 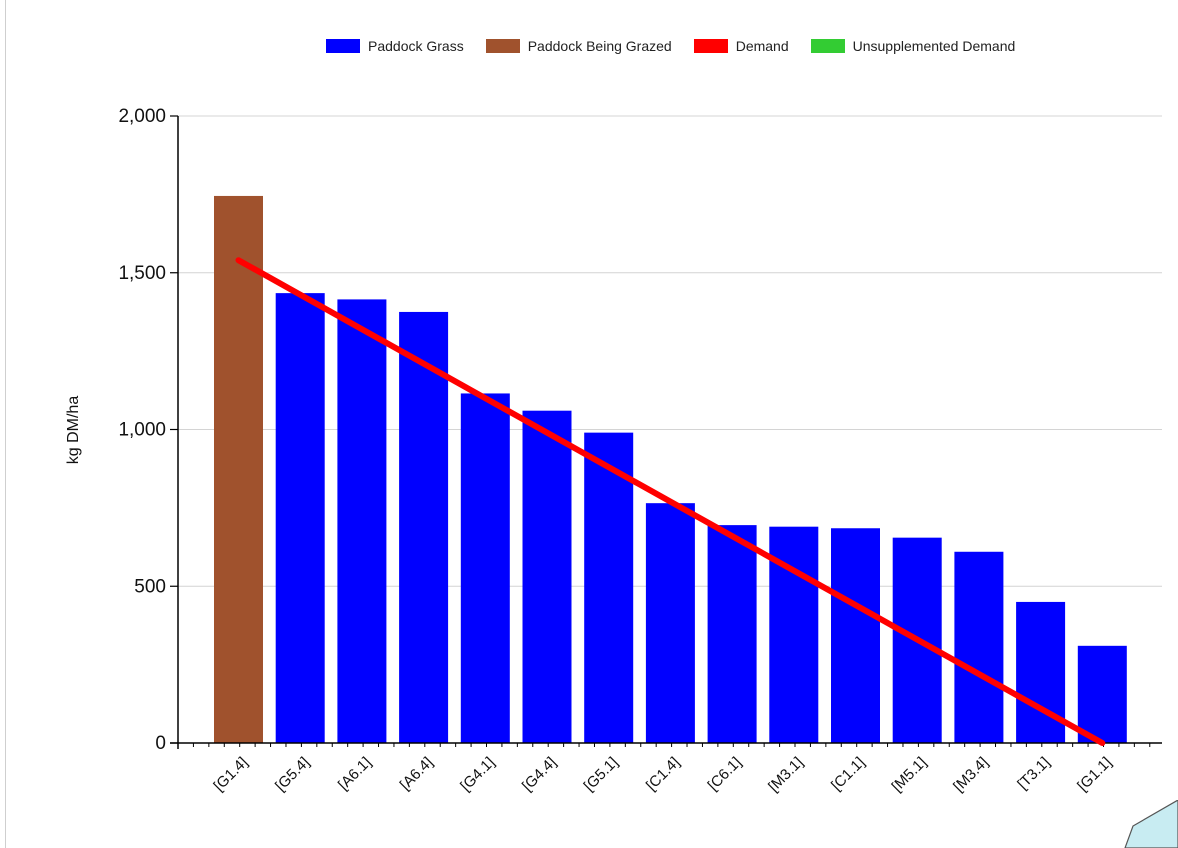 I want to click on legend-label-paddock-grass: Paddock Grass, so click(x=416, y=46).